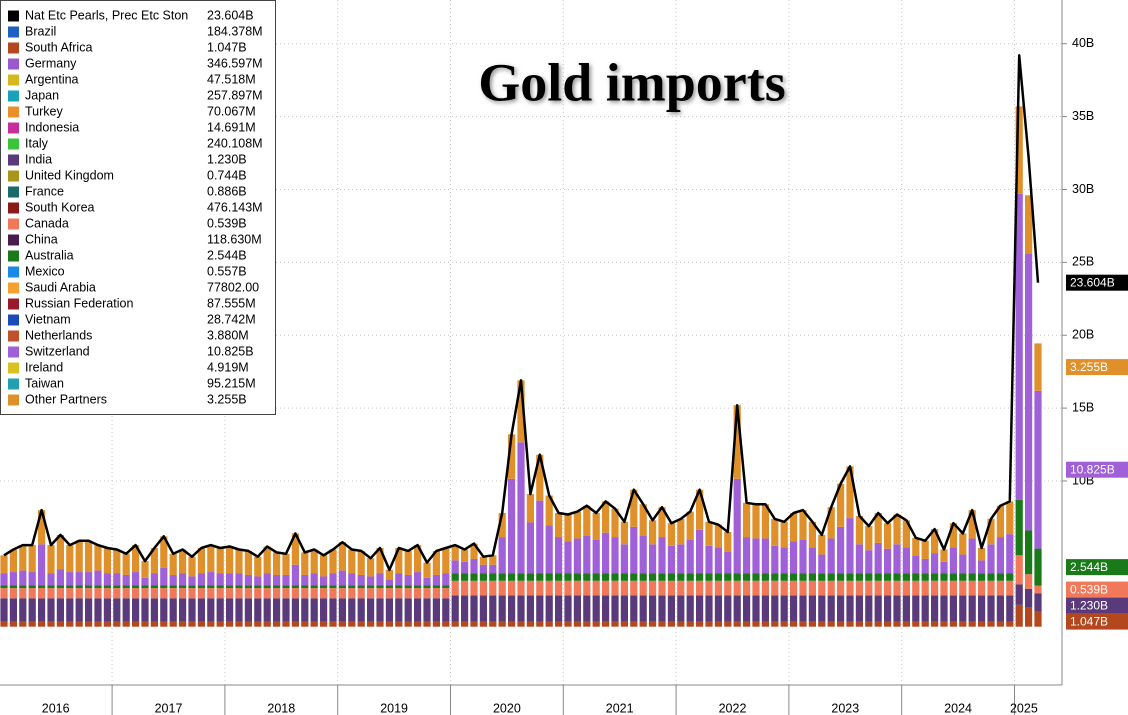  Describe the element at coordinates (66, 399) in the screenshot. I see `legend-name: Other Partners` at that location.